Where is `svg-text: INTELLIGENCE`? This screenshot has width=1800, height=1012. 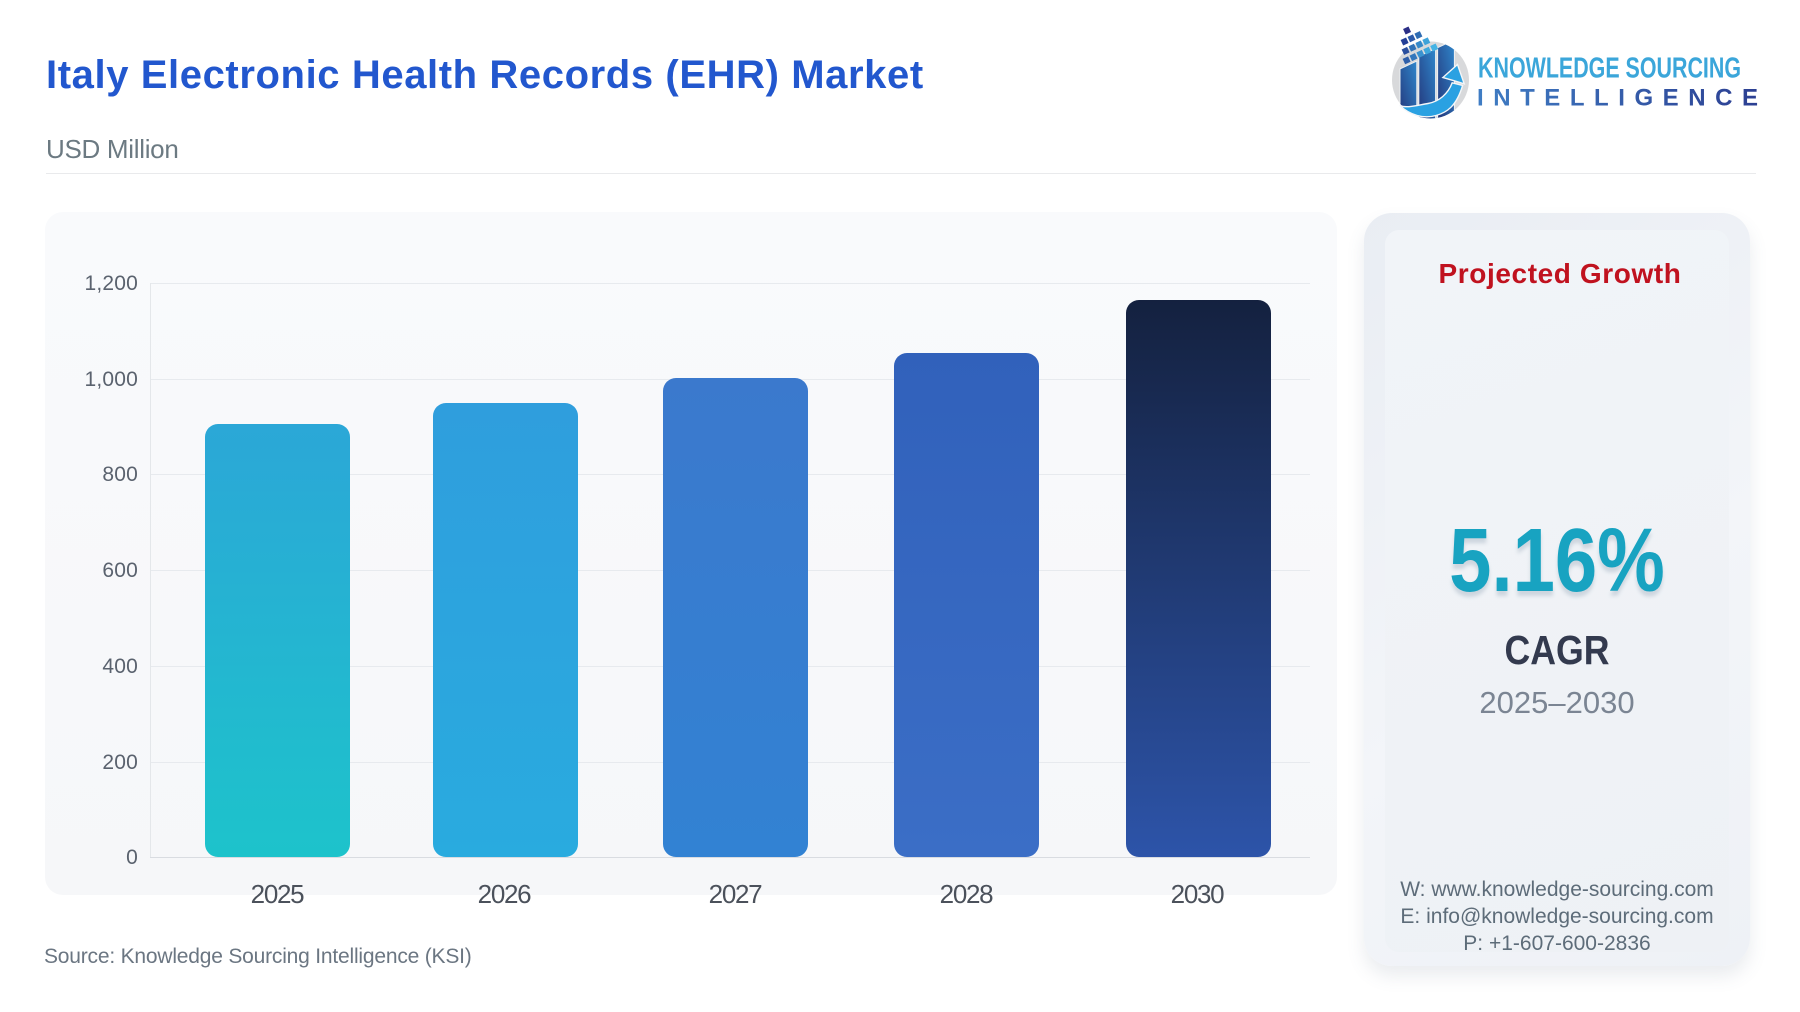 svg-text: INTELLIGENCE is located at coordinates (1617, 98).